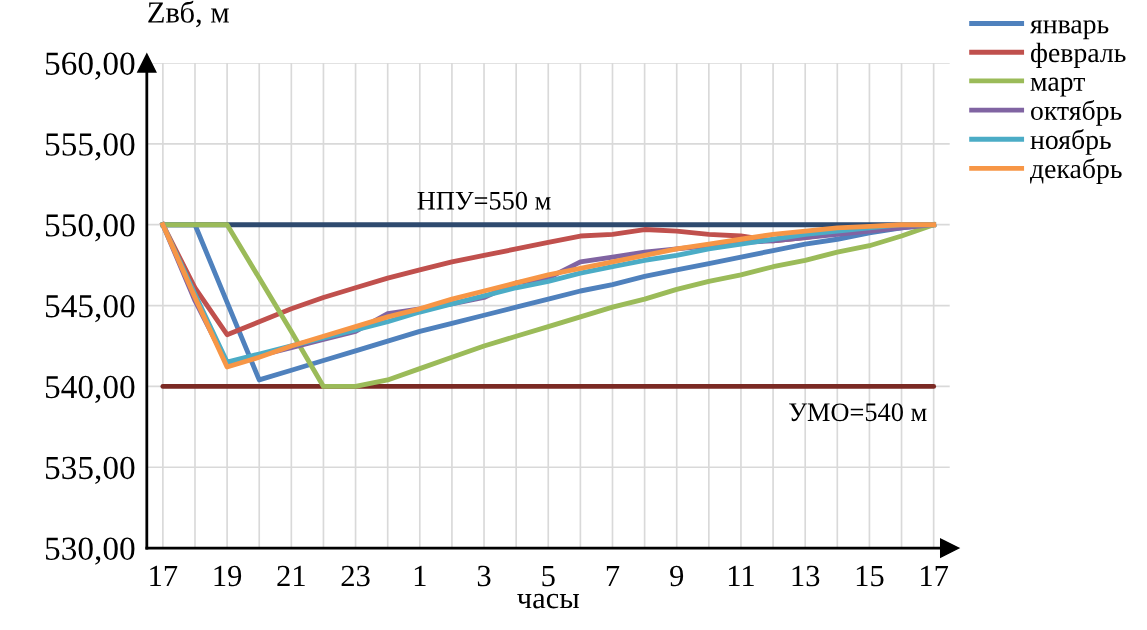 The image size is (1147, 630). Describe the element at coordinates (1069, 30) in the screenshot. I see `legend-label: январь` at that location.